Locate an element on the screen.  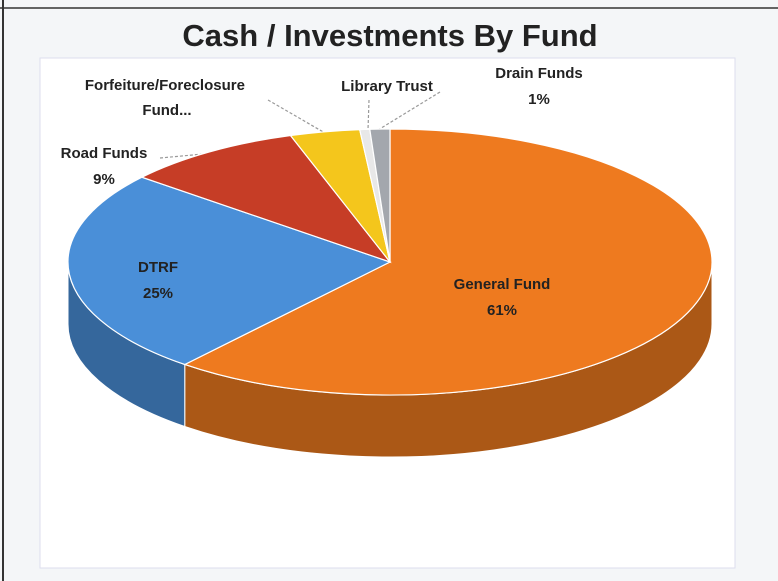
data-label-name: Library Trust is located at coordinates (387, 86).